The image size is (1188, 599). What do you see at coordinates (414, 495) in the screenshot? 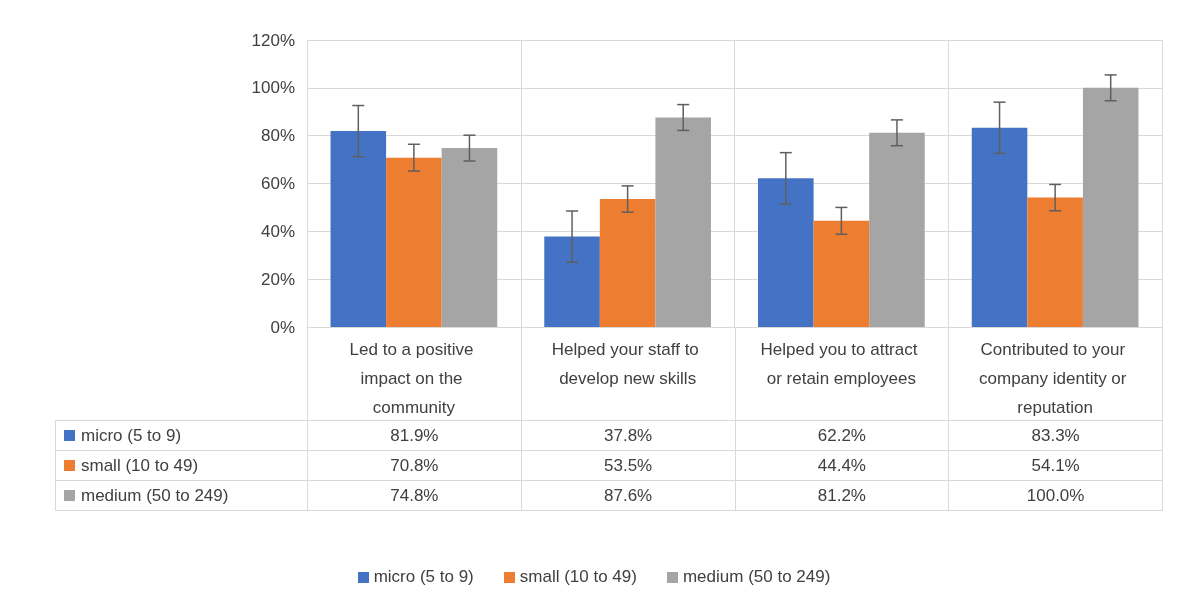
I see `data-label: 74.8%` at bounding box center [414, 495].